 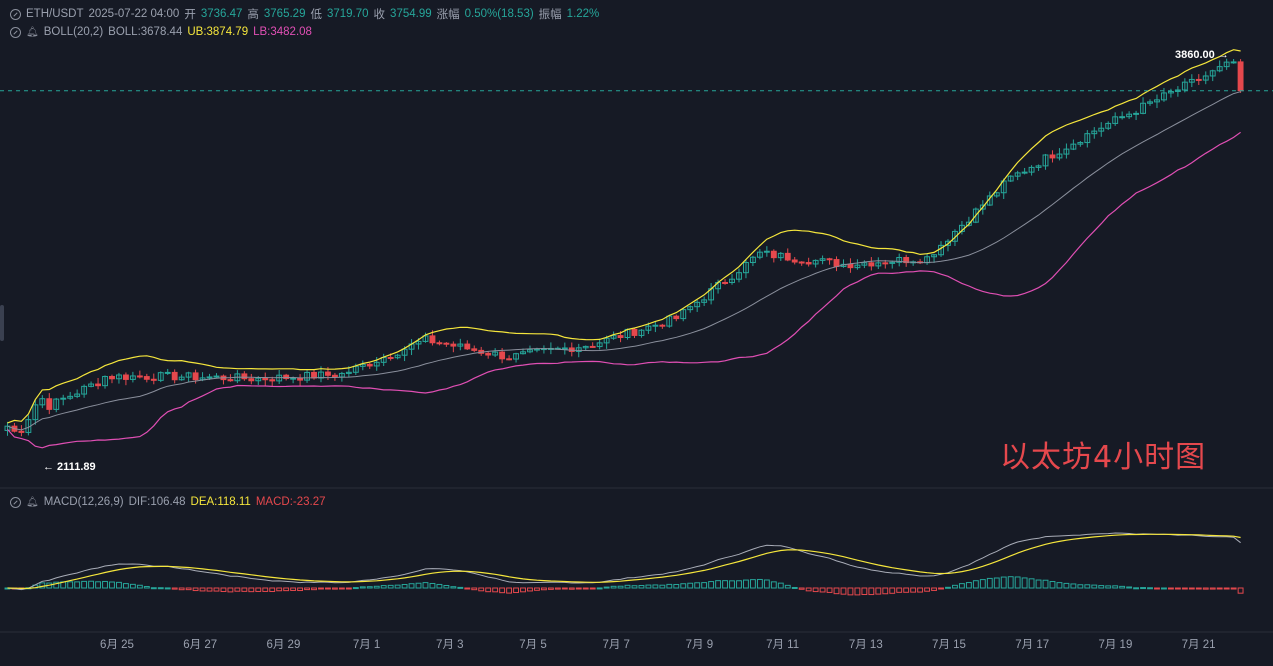 I want to click on boll-lb-value: 3482.08, so click(x=291, y=32).